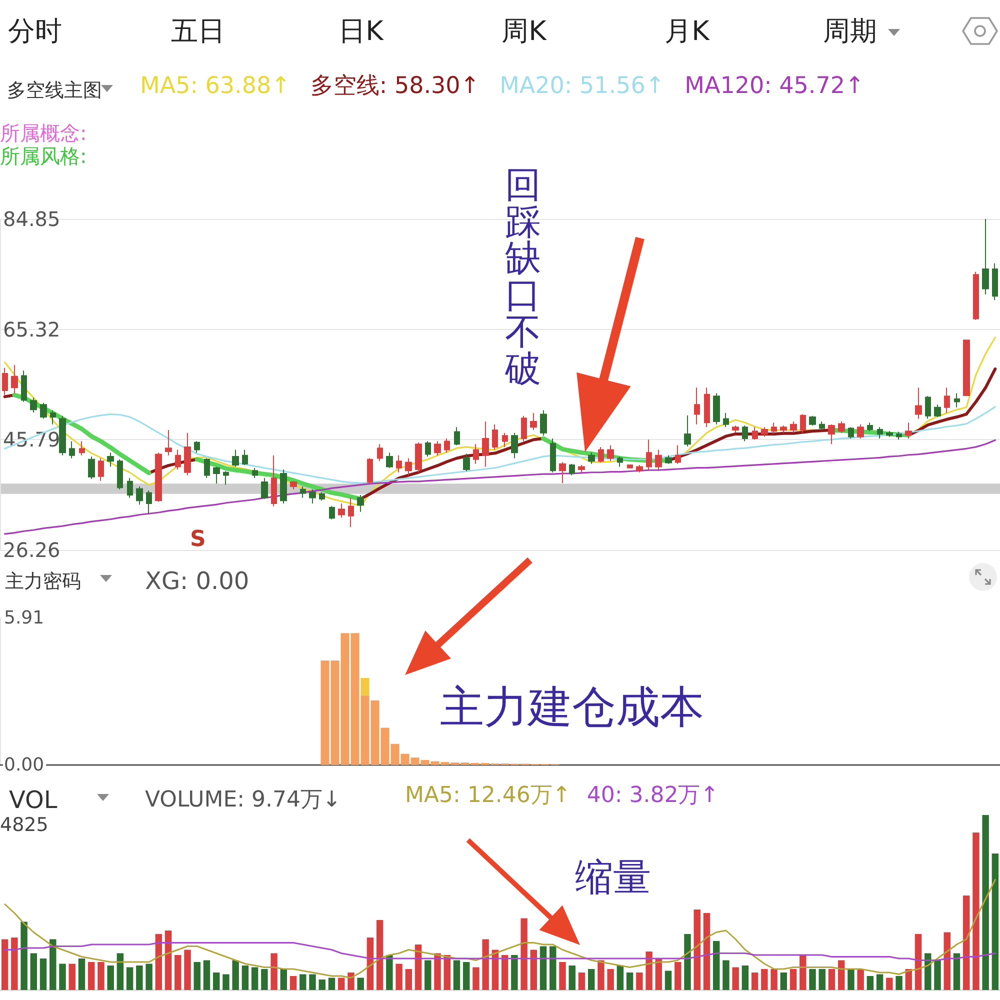 The width and height of the screenshot is (1000, 1000). I want to click on text: MA5: 63.88↑, so click(215, 86).